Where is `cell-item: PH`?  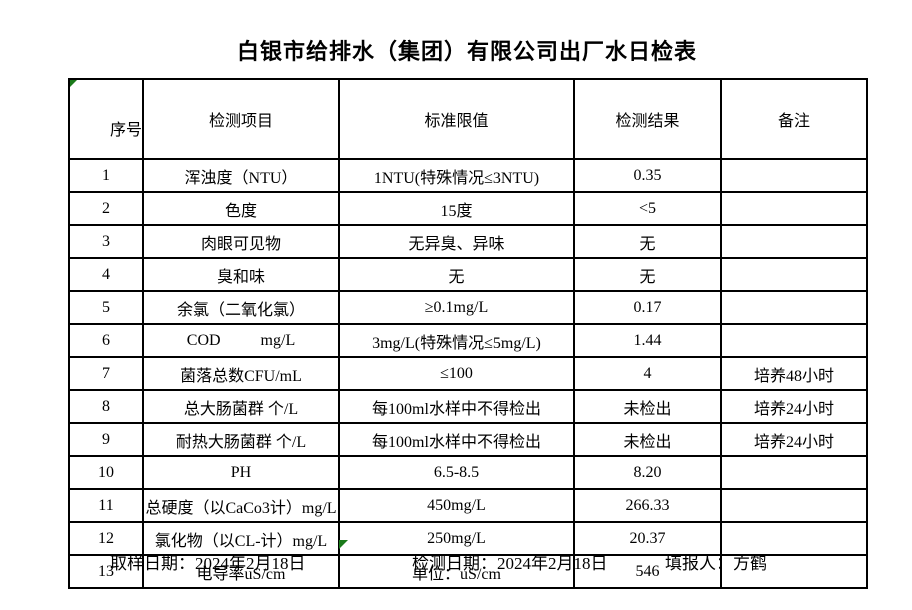 cell-item: PH is located at coordinates (241, 472).